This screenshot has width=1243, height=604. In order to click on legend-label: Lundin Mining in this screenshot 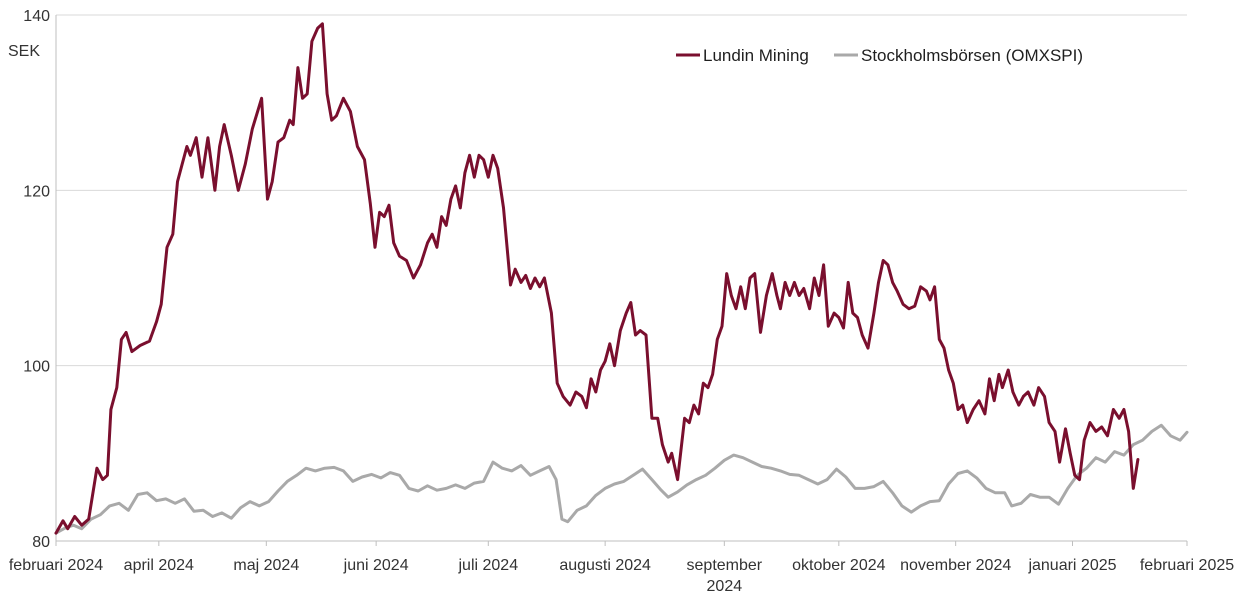, I will do `click(756, 55)`.